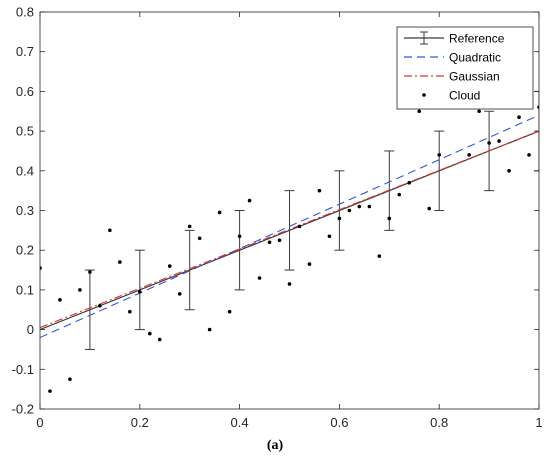  I want to click on y-tick-label: 0, so click(30, 329).